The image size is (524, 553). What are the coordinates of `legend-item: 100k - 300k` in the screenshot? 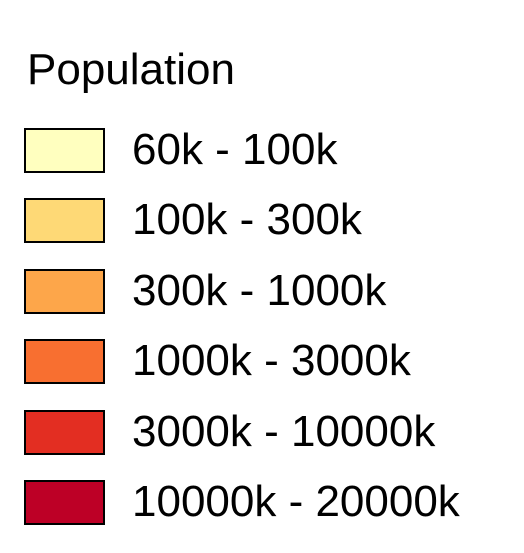 It's located at (269, 220).